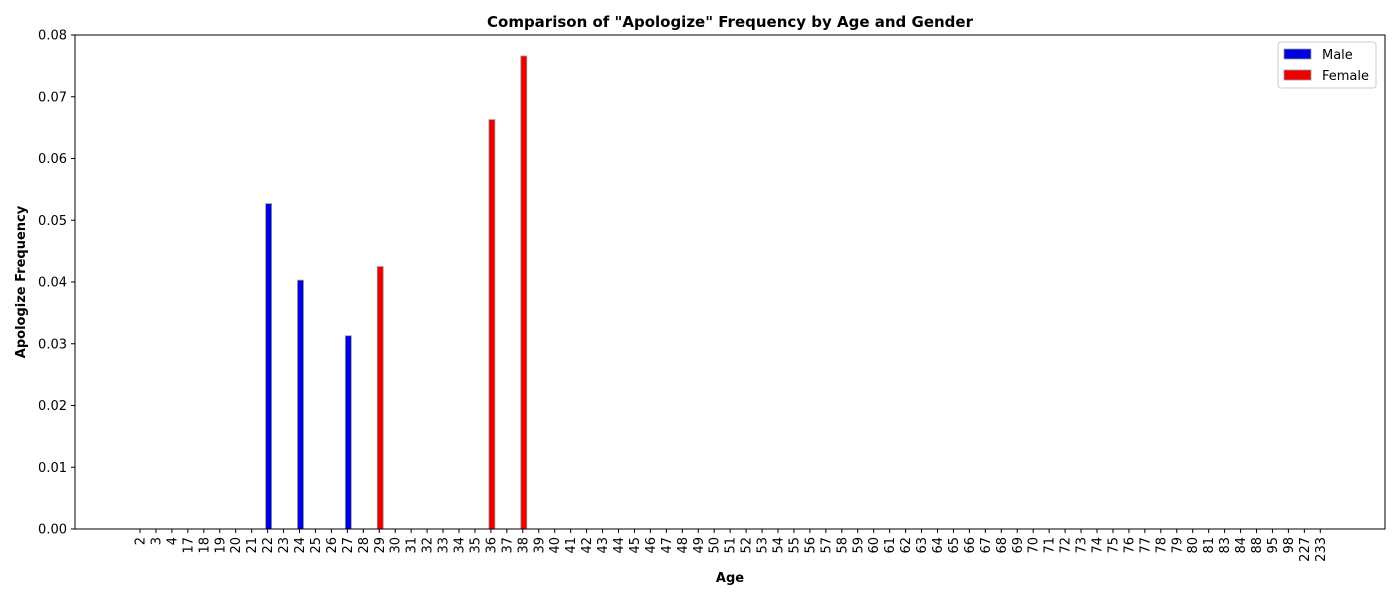 Image resolution: width=1400 pixels, height=600 pixels. I want to click on x-tick-label: 2, so click(141, 541).